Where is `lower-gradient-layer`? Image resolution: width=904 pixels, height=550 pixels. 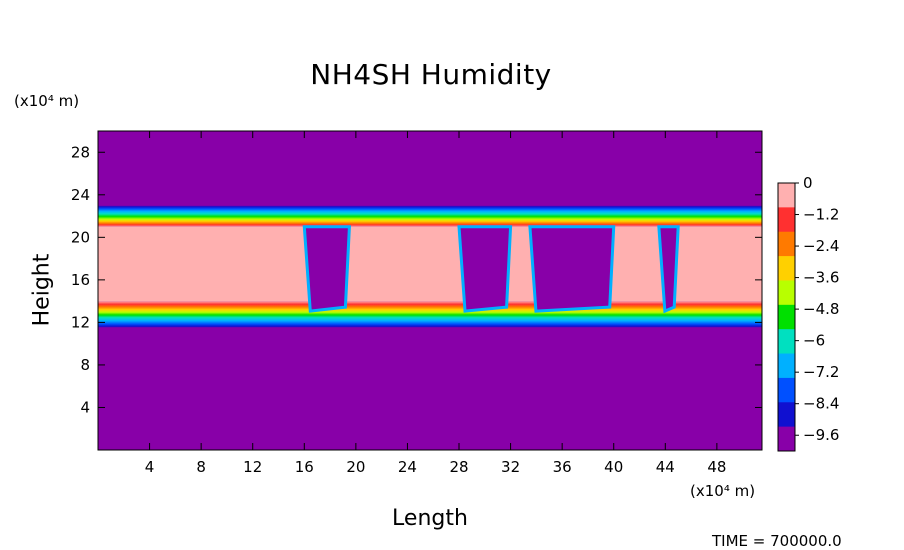 lower-gradient-layer is located at coordinates (430, 314).